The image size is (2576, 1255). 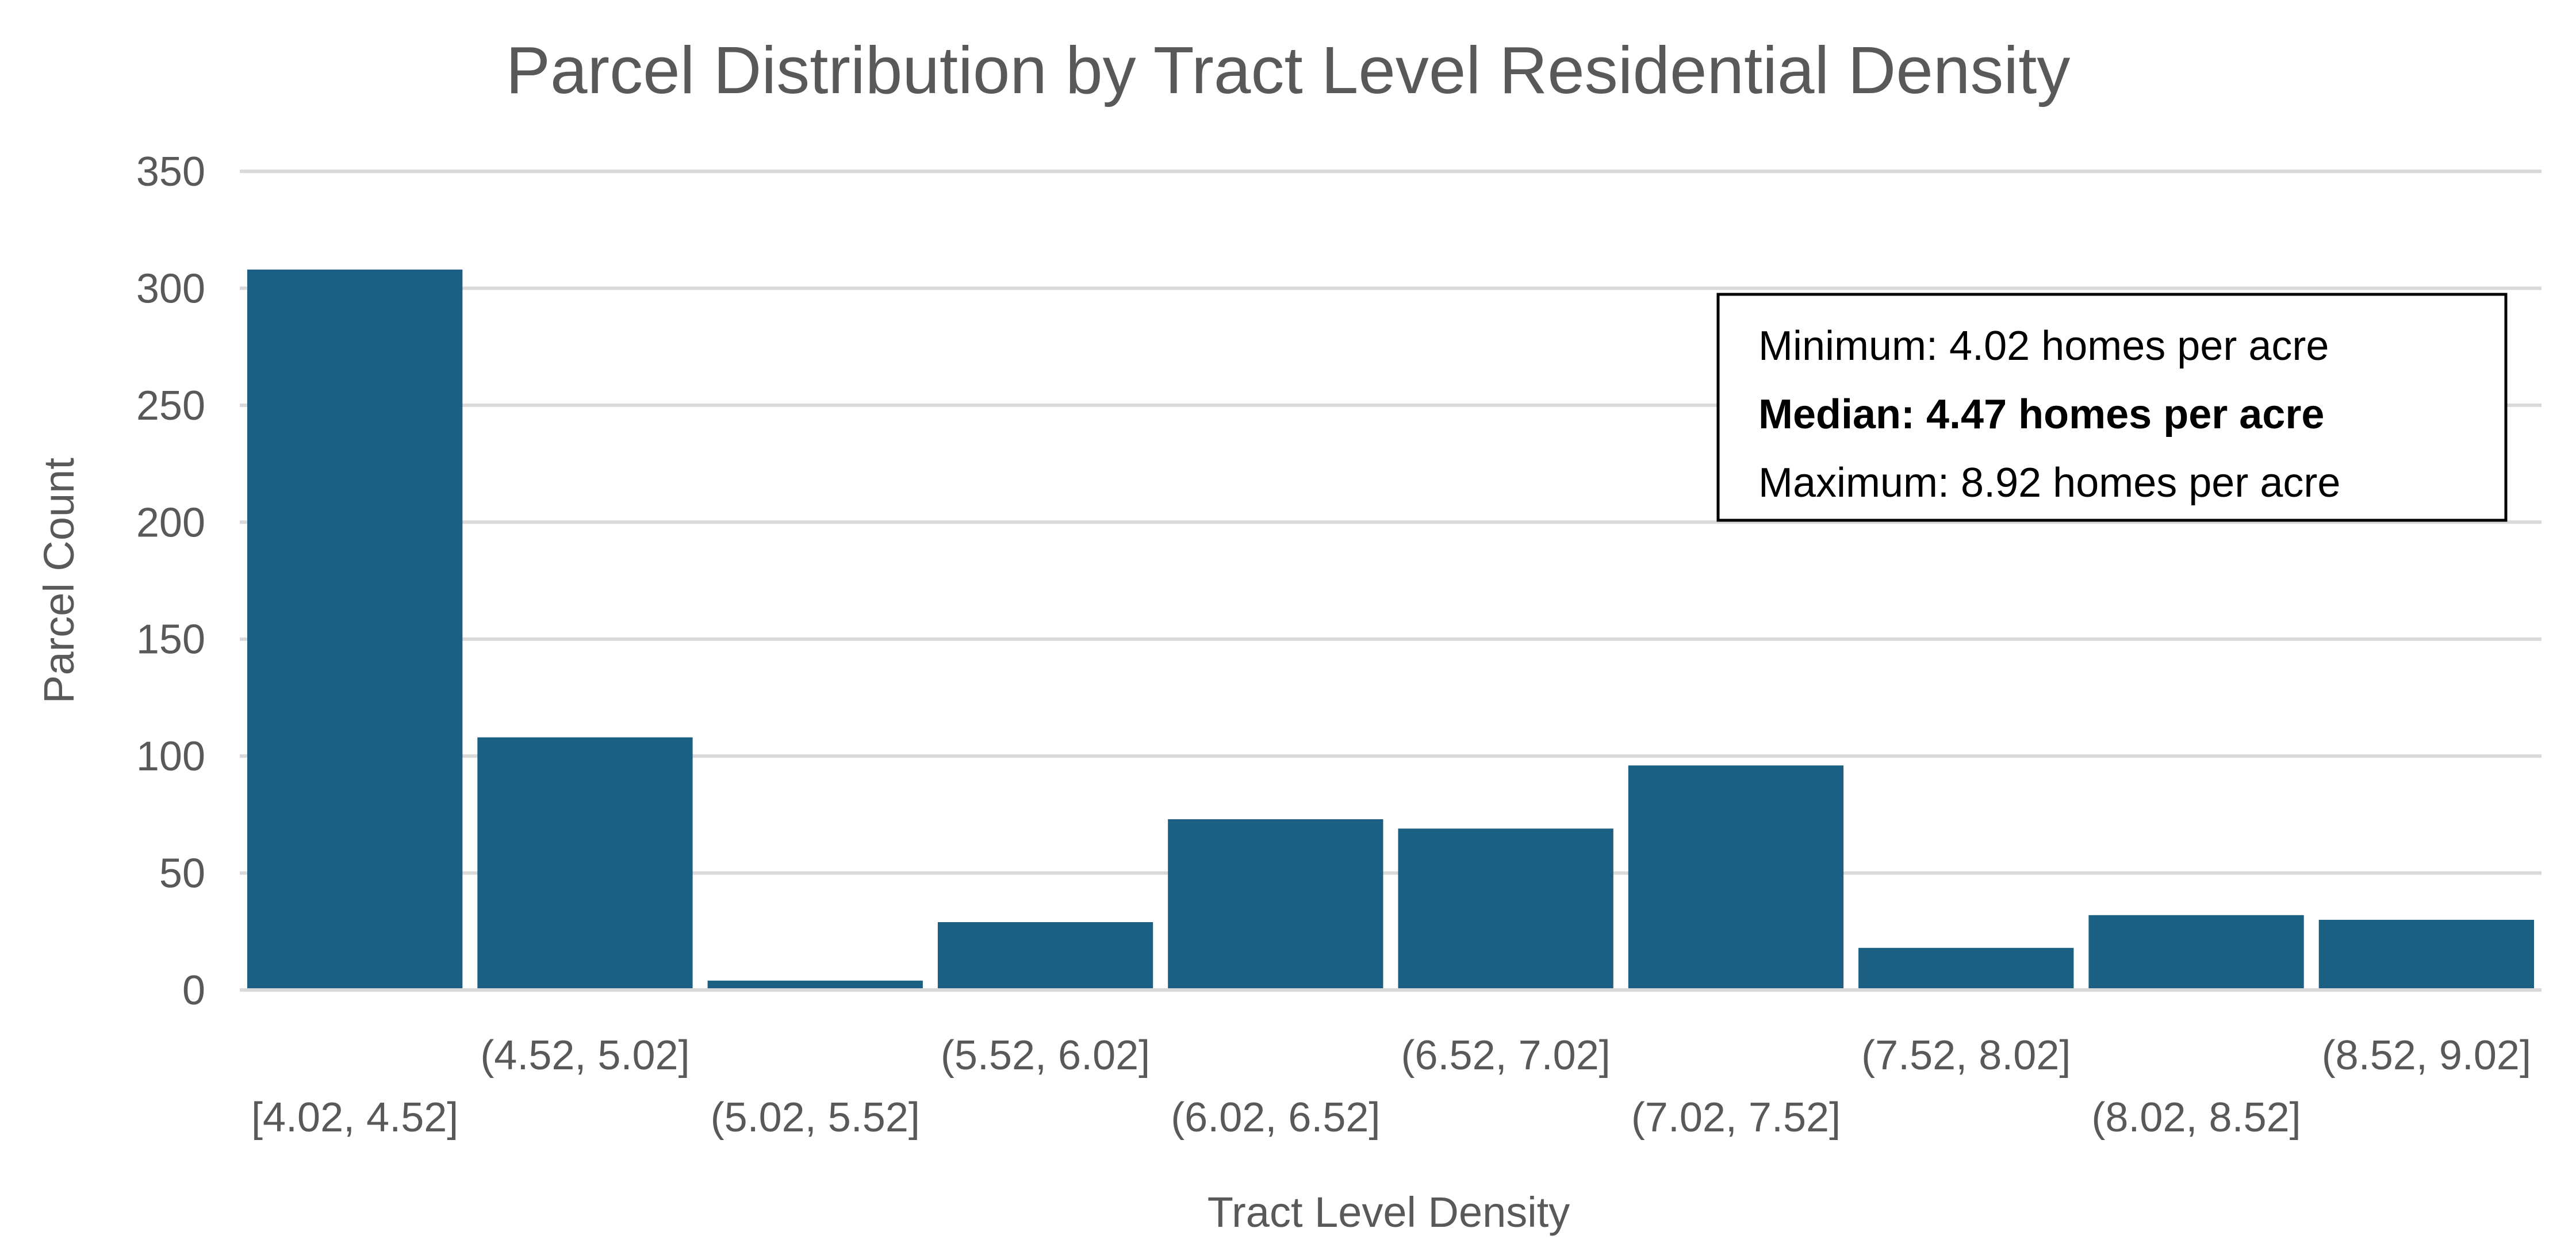 What do you see at coordinates (1506, 1056) in the screenshot?
I see `x-tick-label: (6.52, 7.02]` at bounding box center [1506, 1056].